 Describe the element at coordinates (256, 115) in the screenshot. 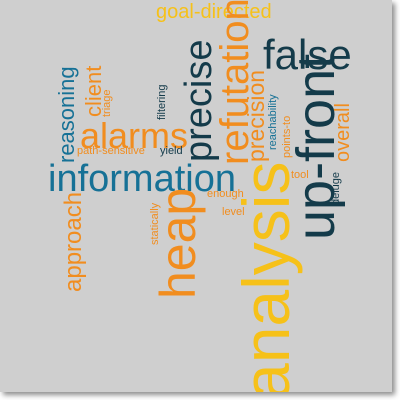

I see `word-precision: precision` at that location.